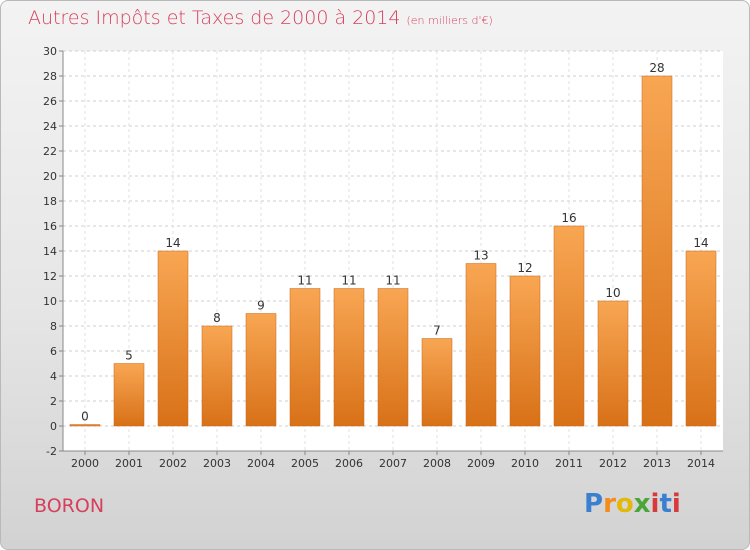  What do you see at coordinates (481, 463) in the screenshot?
I see `x-tick-label-2009: 2009` at bounding box center [481, 463].